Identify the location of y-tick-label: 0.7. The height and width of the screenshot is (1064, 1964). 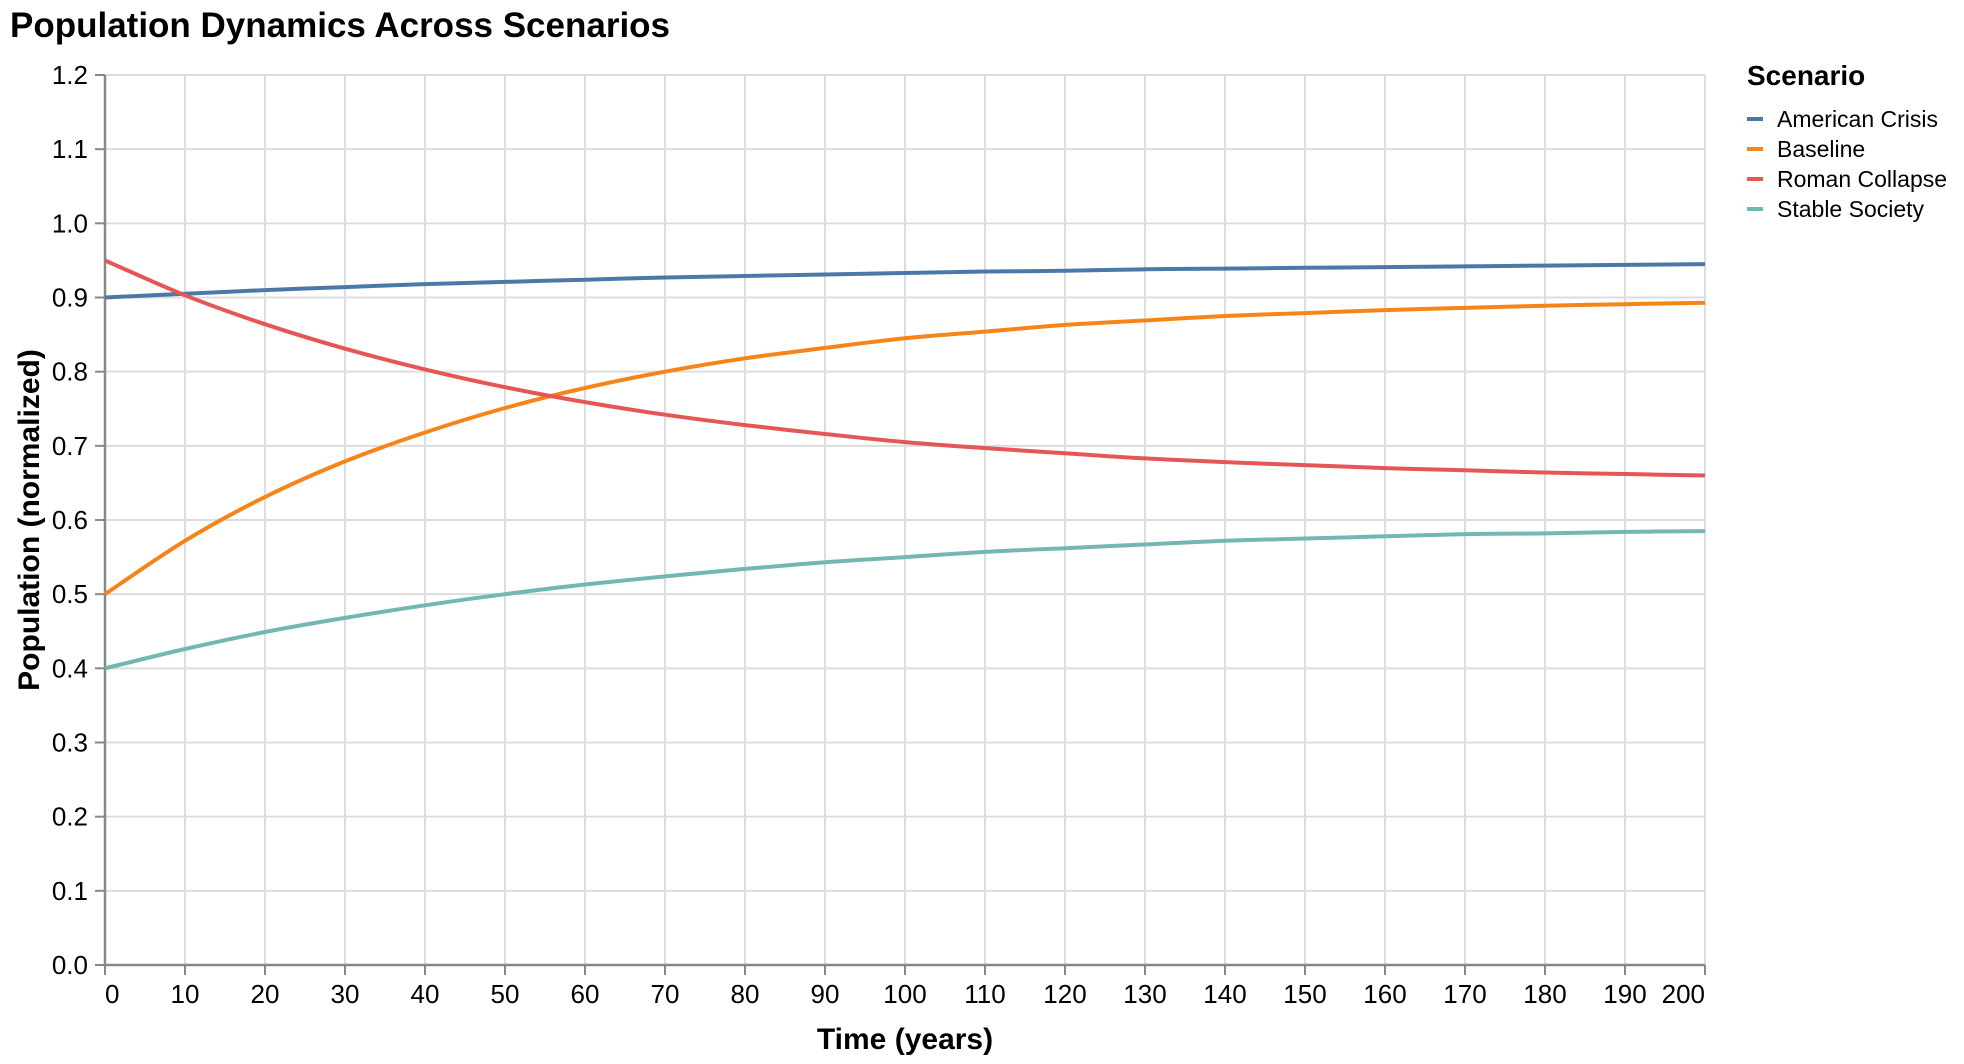
(70, 446).